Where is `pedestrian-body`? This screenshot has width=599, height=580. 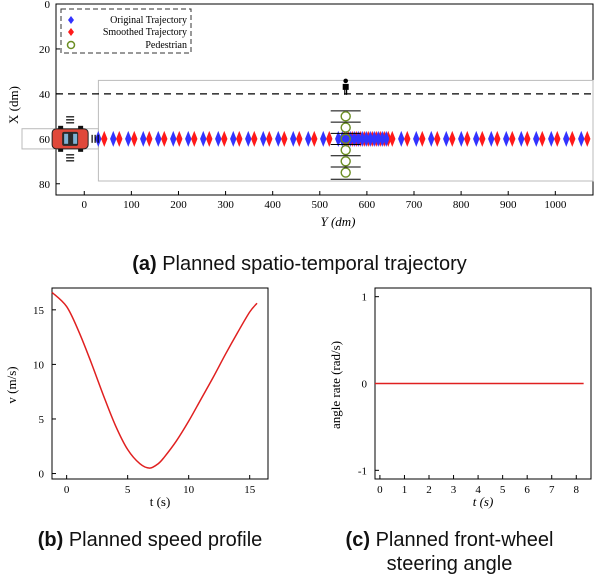
pedestrian-body is located at coordinates (345, 89).